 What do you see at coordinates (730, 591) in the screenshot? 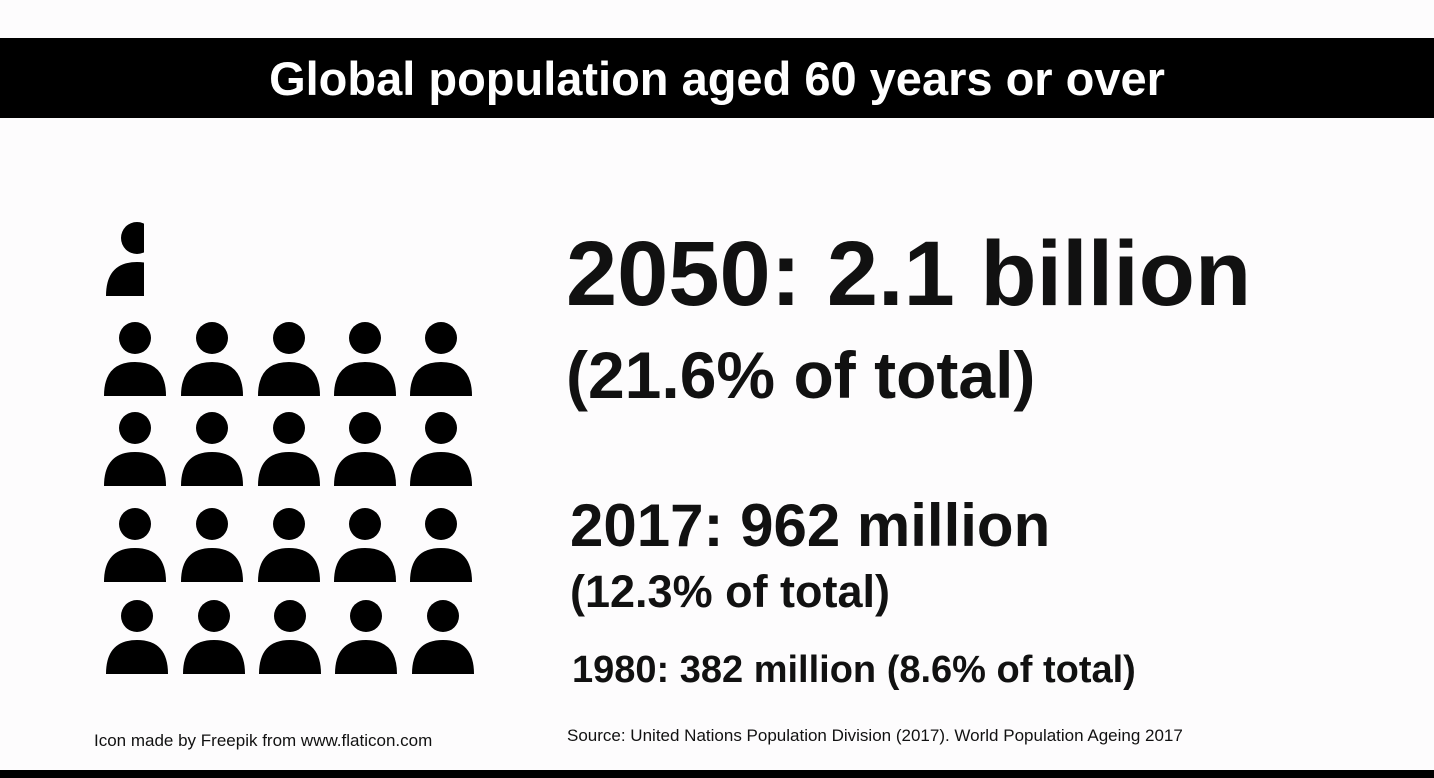
I see `stat-2017-share: (12.3% of total)` at bounding box center [730, 591].